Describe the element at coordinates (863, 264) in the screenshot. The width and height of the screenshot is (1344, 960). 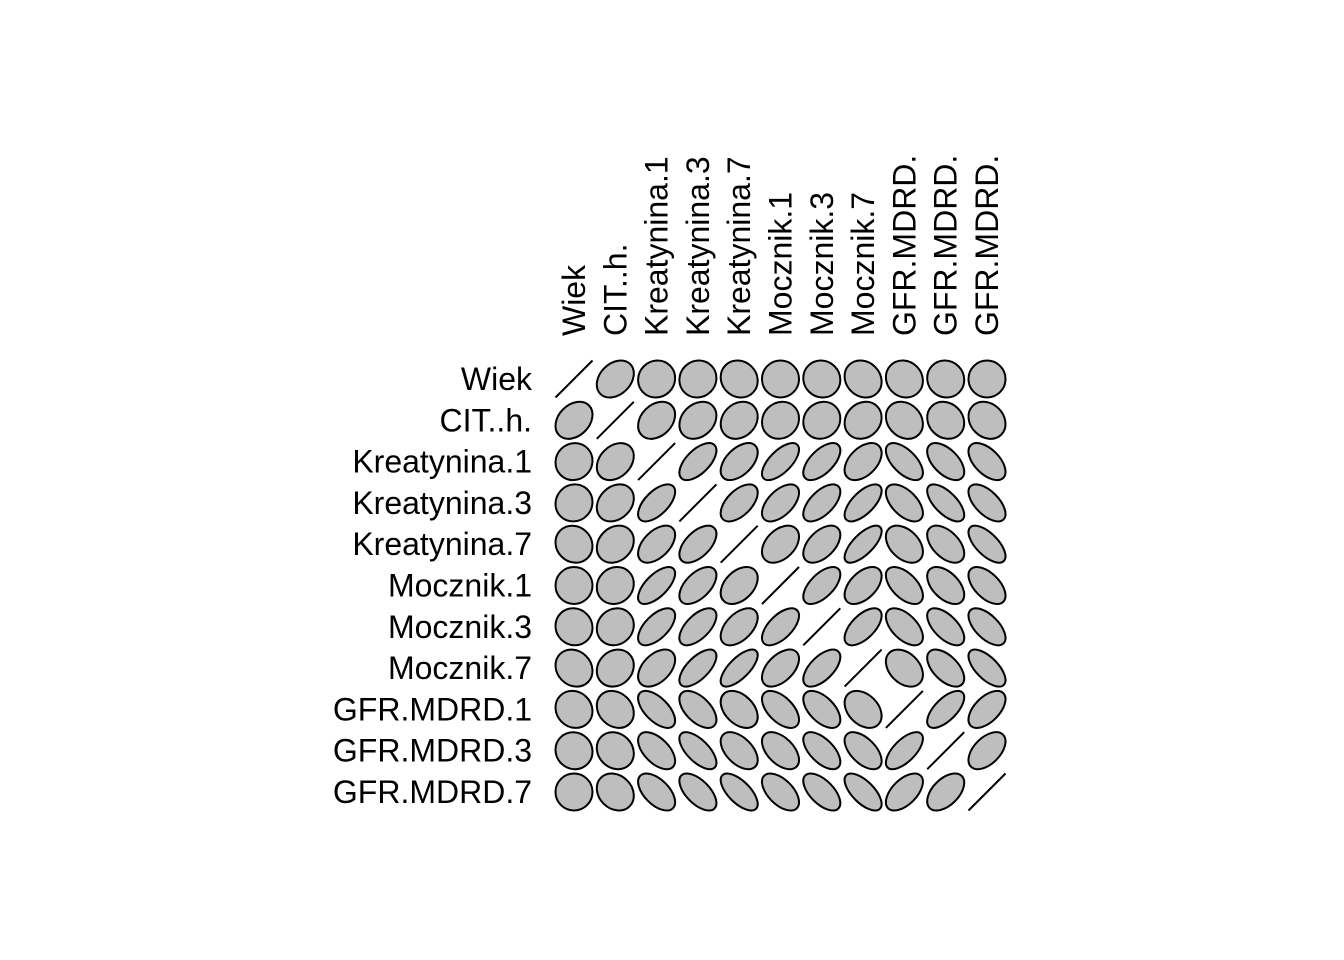
I see `column-label: Mocznik.7` at that location.